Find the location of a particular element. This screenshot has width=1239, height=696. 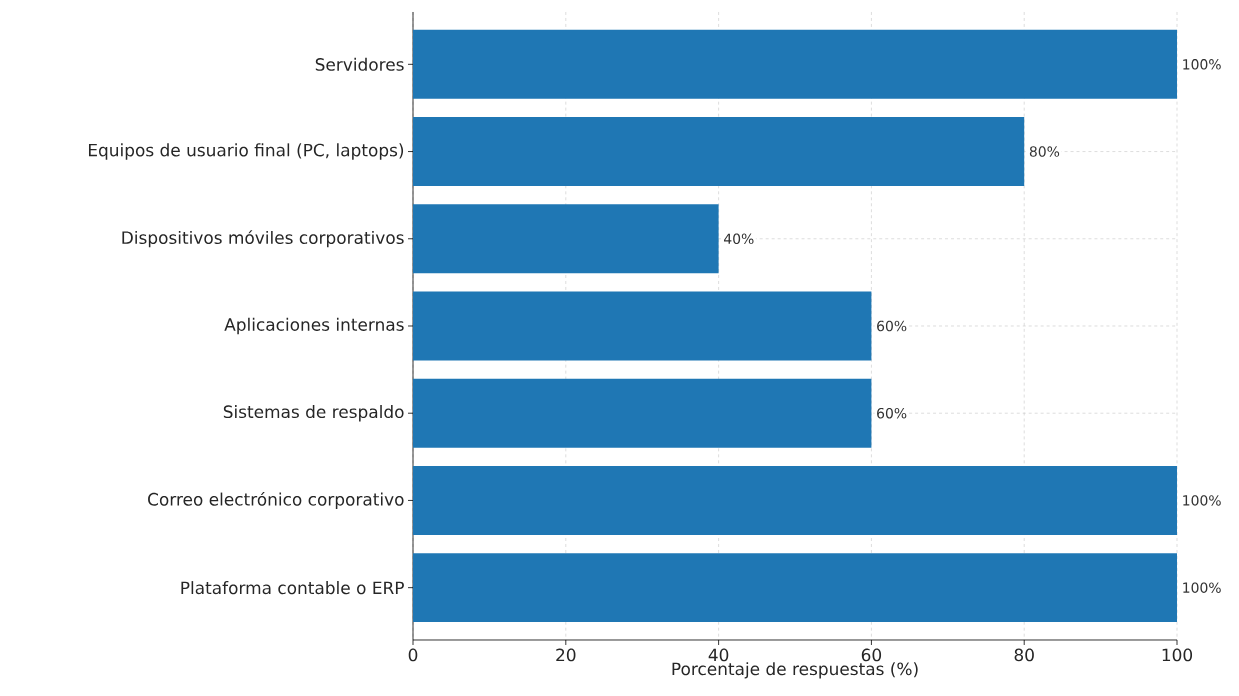

x-axis-title: Porcentaje de respuestas (%) is located at coordinates (795, 670).